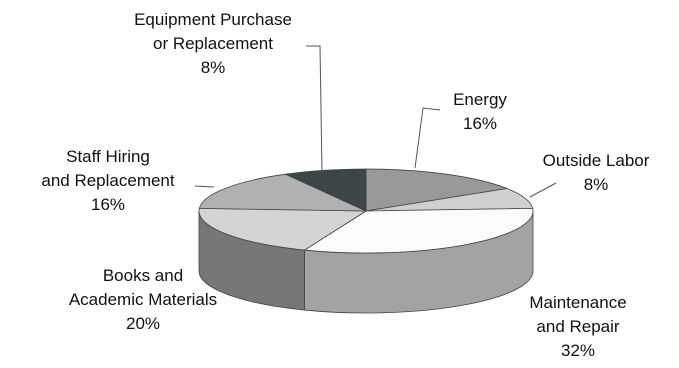 This screenshot has height=368, width=679. I want to click on pie-top-faces, so click(366, 211).